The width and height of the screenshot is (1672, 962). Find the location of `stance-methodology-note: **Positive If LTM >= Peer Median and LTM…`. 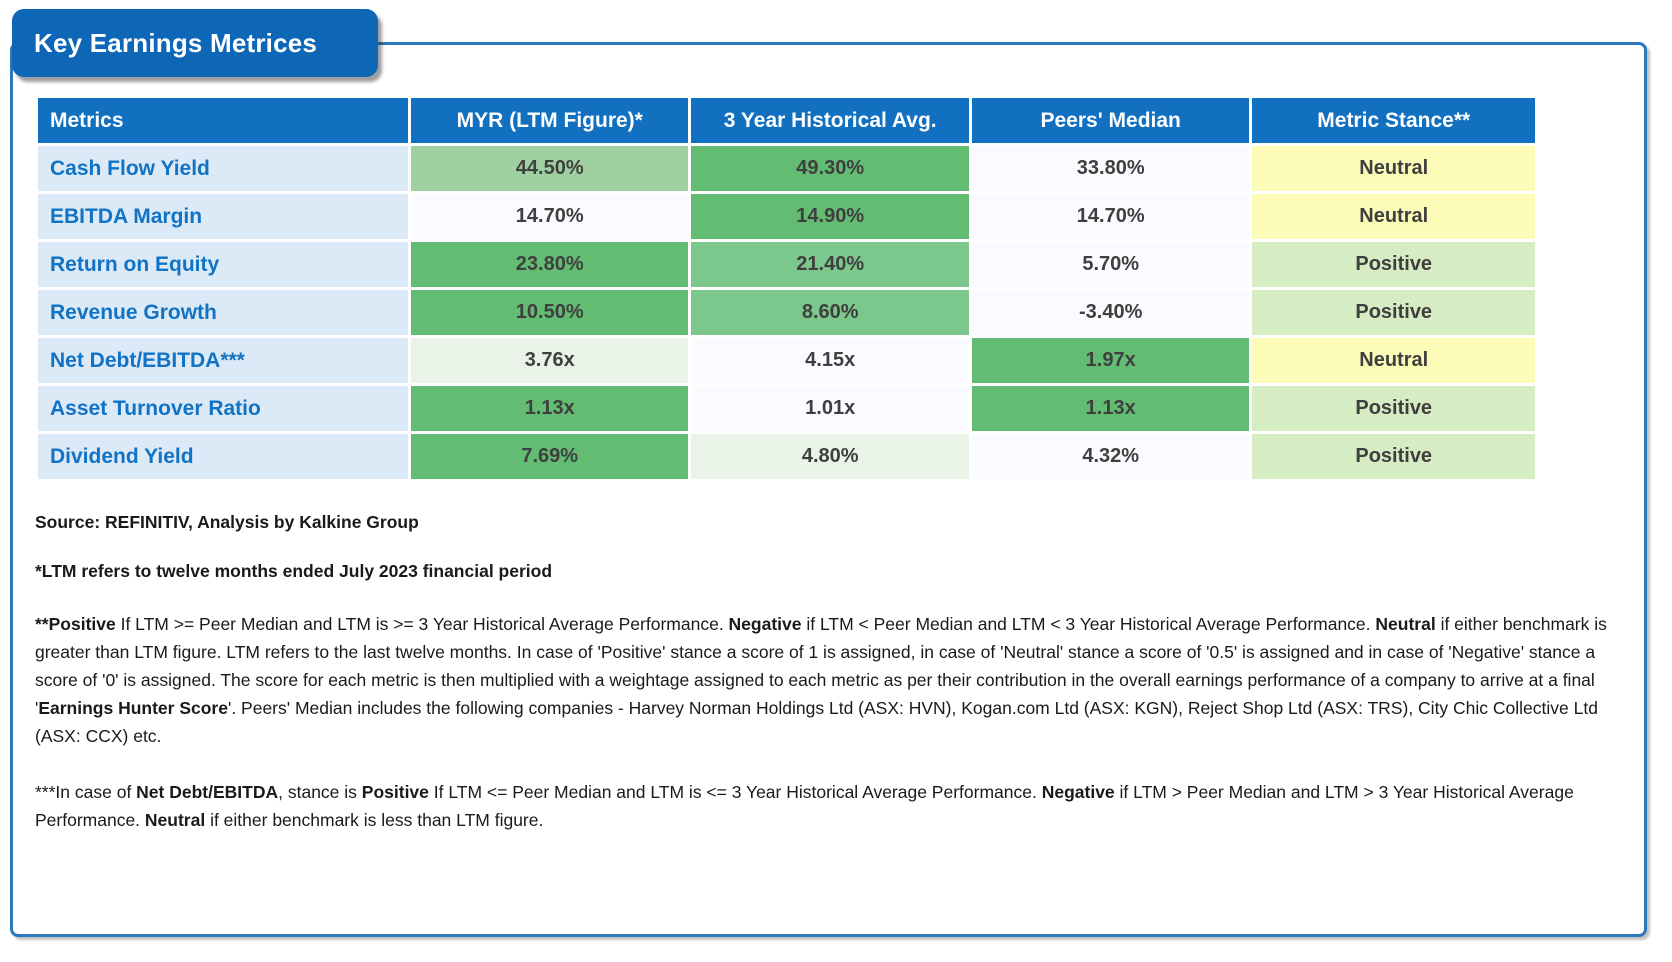

stance-methodology-note: **Positive If LTM >= Peer Median and LTM… is located at coordinates (821, 680).